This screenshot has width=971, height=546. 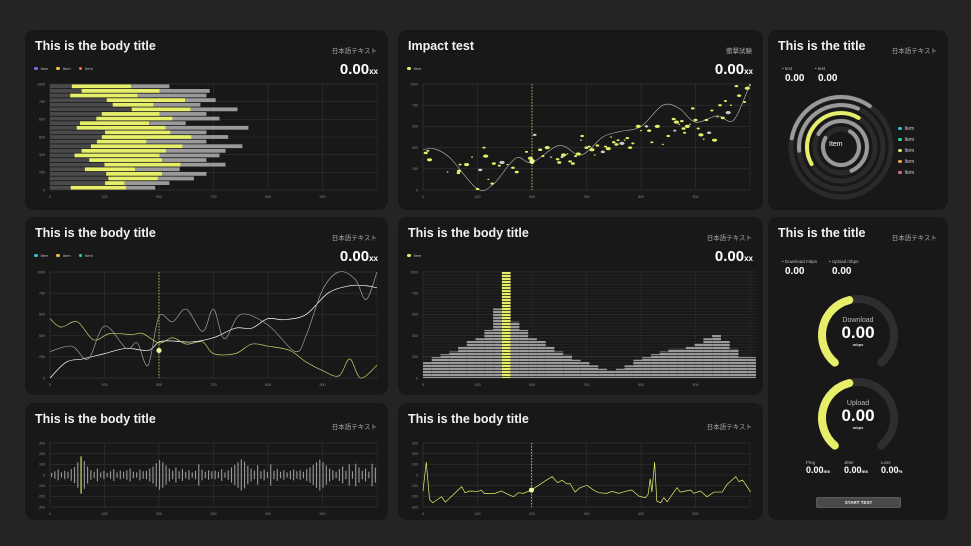 What do you see at coordinates (586, 482) in the screenshot?
I see `signal-line` at bounding box center [586, 482].